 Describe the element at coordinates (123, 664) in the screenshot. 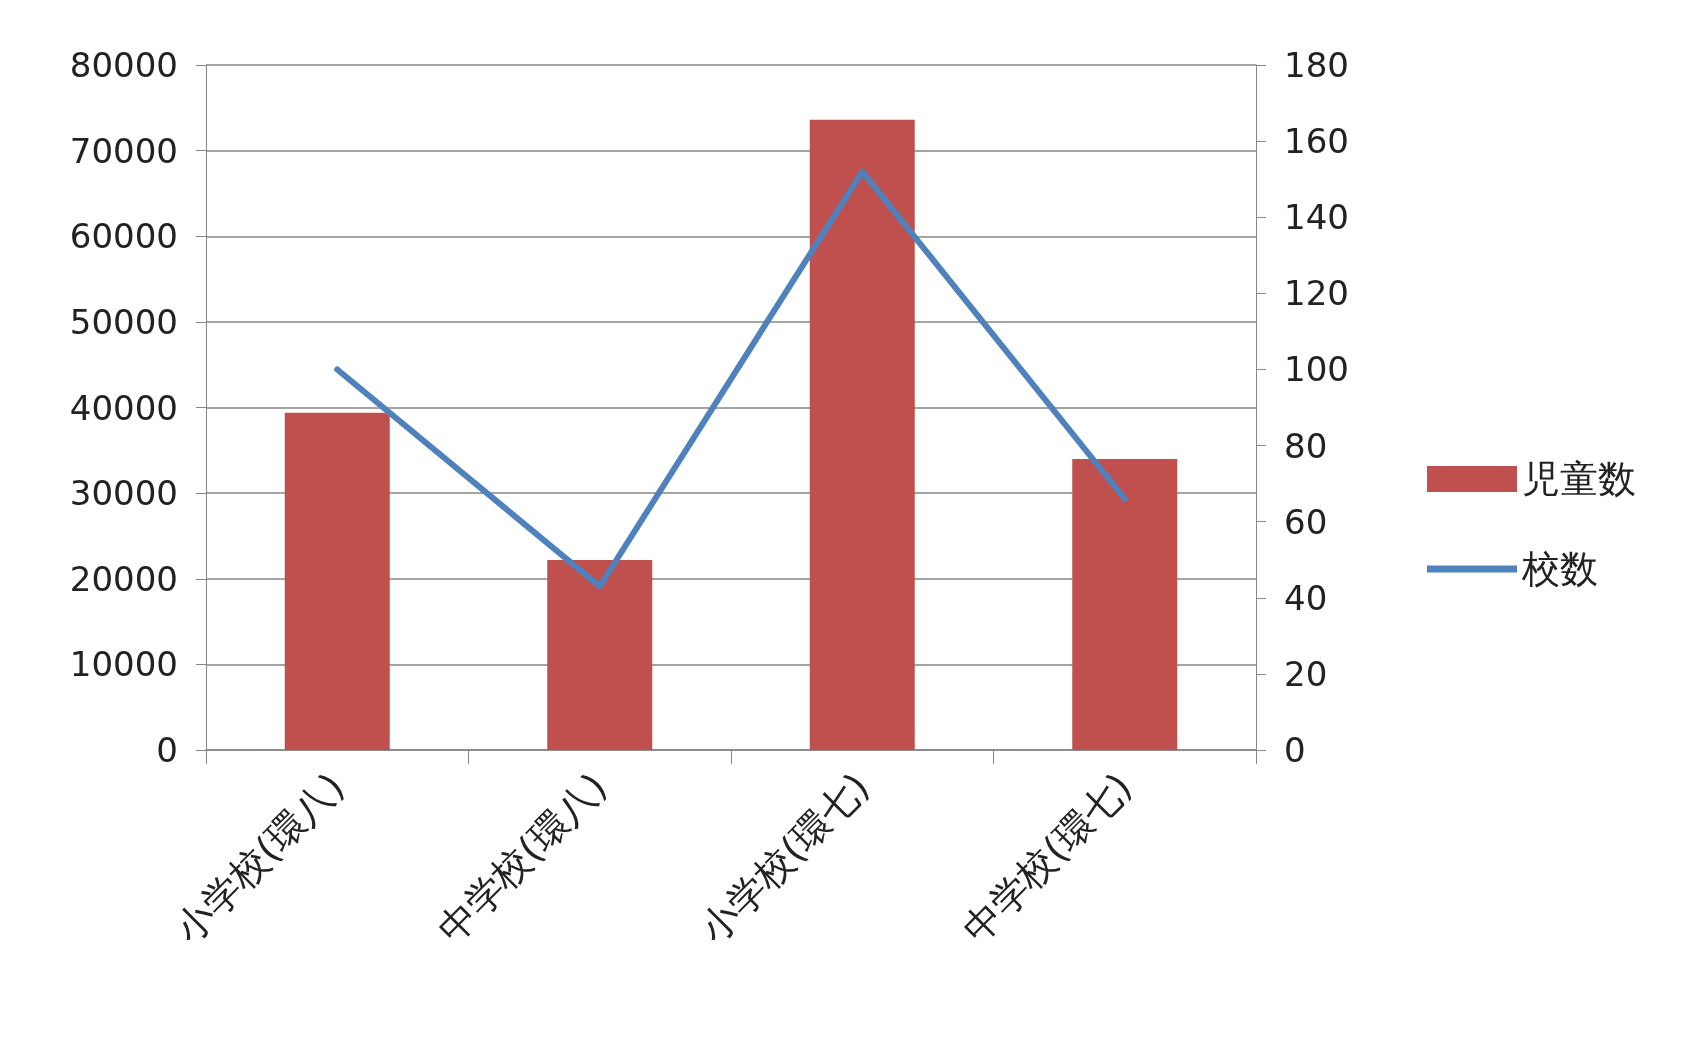

I see `y-tick-label: 10000` at that location.